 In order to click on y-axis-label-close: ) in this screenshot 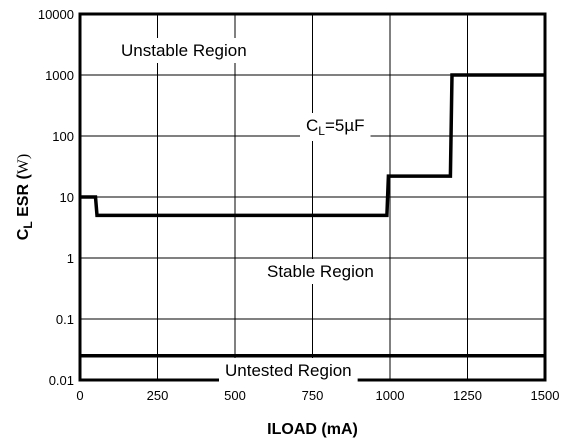, I will do `click(23, 156)`.